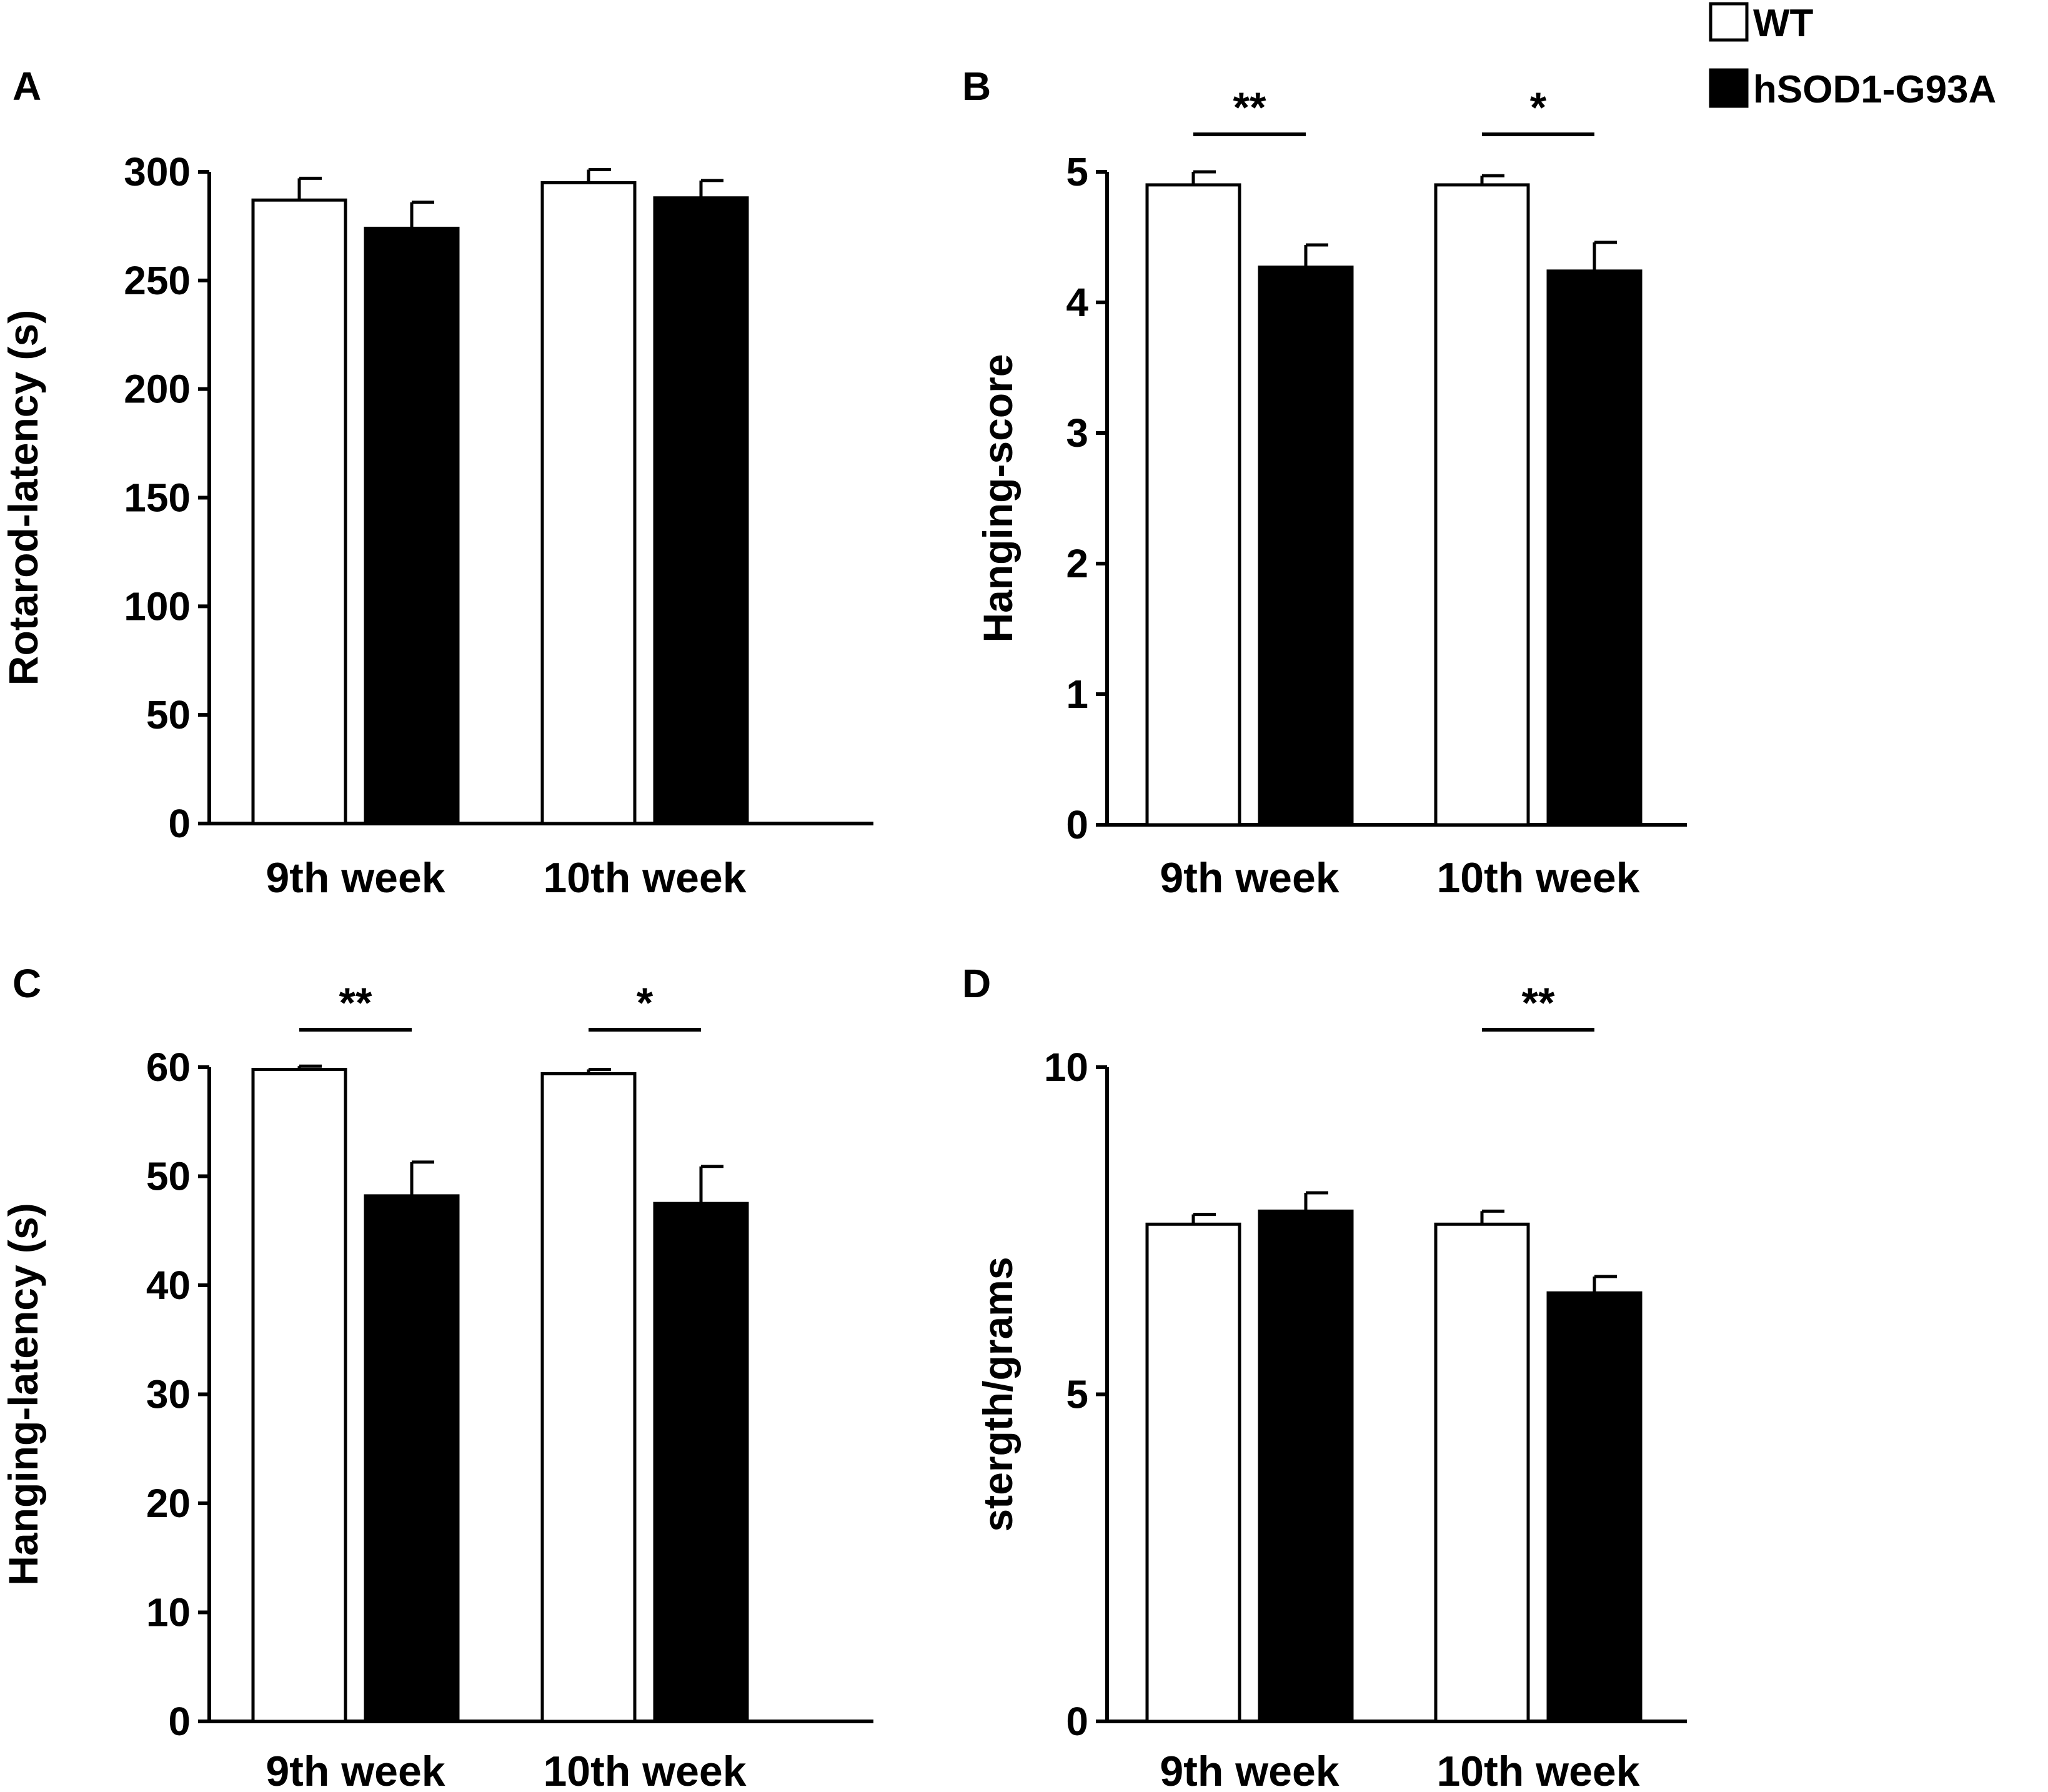  What do you see at coordinates (1077, 302) in the screenshot?
I see `y-tick-label: 4` at bounding box center [1077, 302].